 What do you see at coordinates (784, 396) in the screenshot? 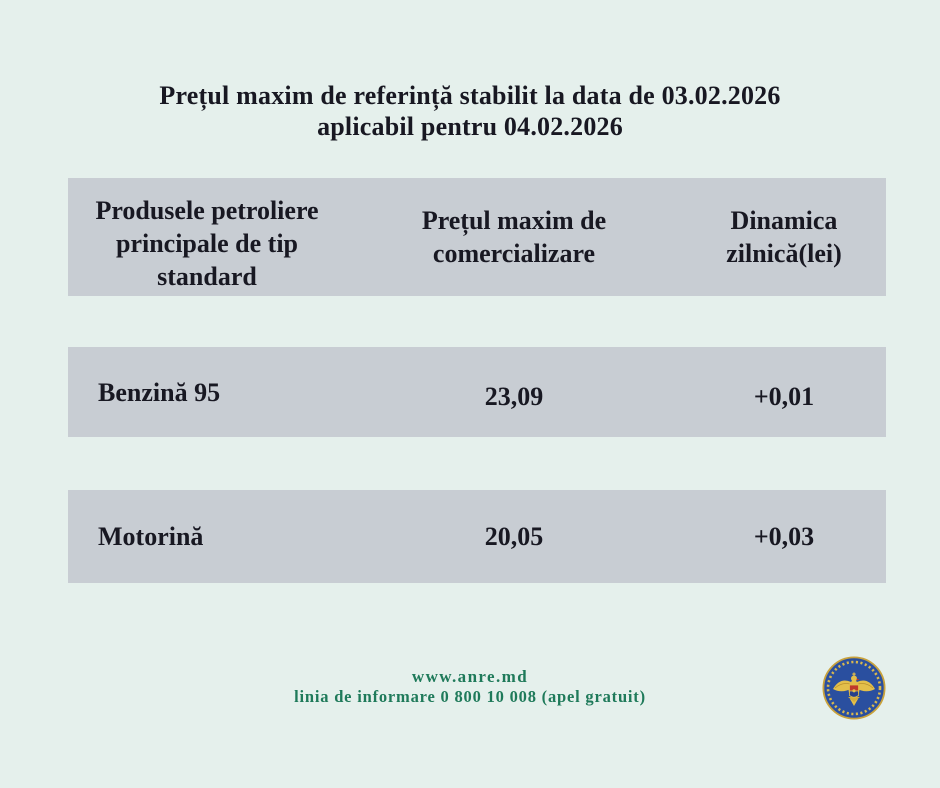
I see `dynamic-value: +0,01` at bounding box center [784, 396].